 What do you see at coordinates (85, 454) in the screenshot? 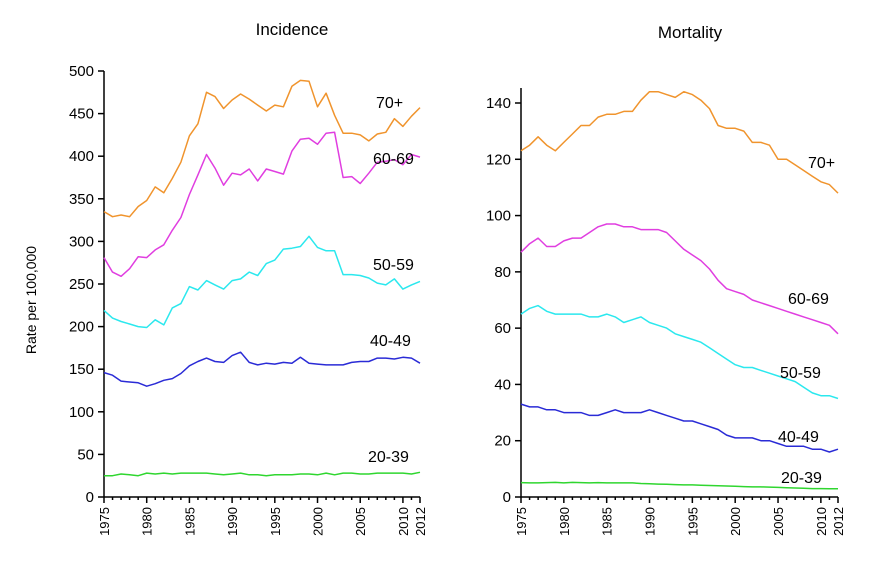
I see `y-tick-label: 50` at bounding box center [85, 454].